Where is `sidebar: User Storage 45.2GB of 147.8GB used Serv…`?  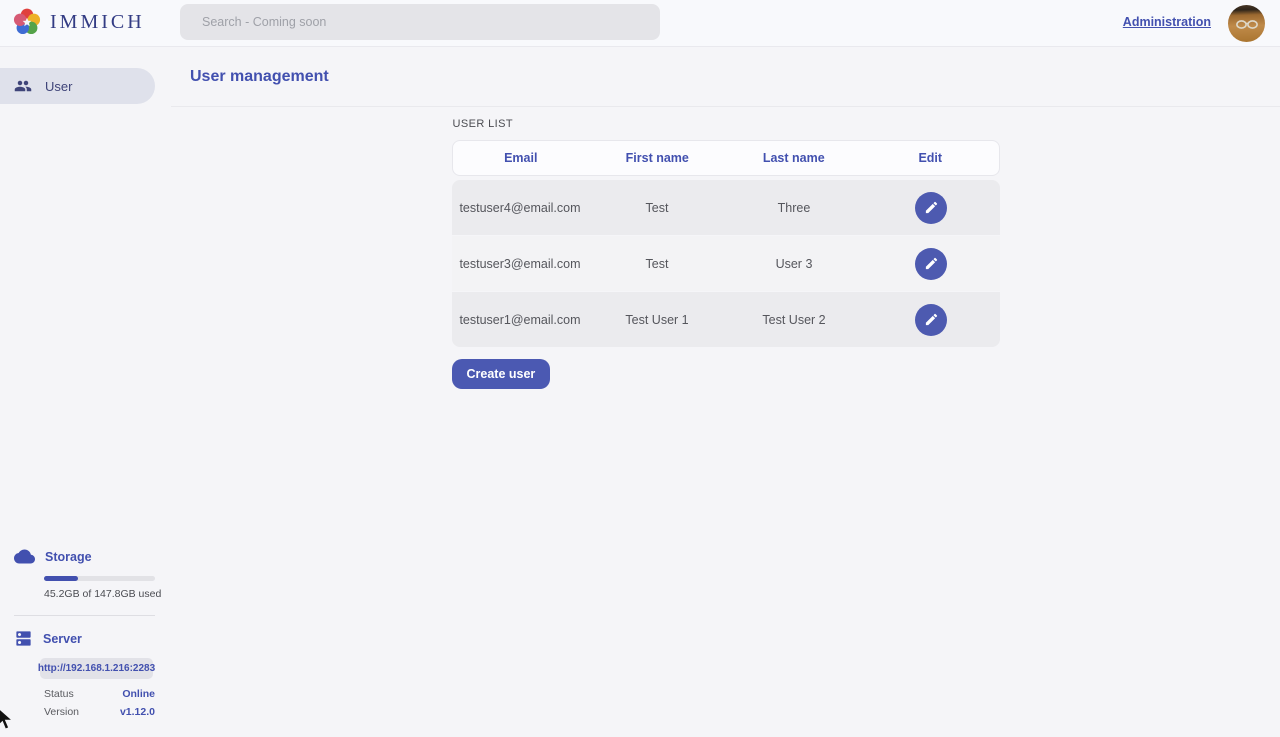
sidebar: User Storage 45.2GB of 147.8GB used Serv… is located at coordinates (85, 388).